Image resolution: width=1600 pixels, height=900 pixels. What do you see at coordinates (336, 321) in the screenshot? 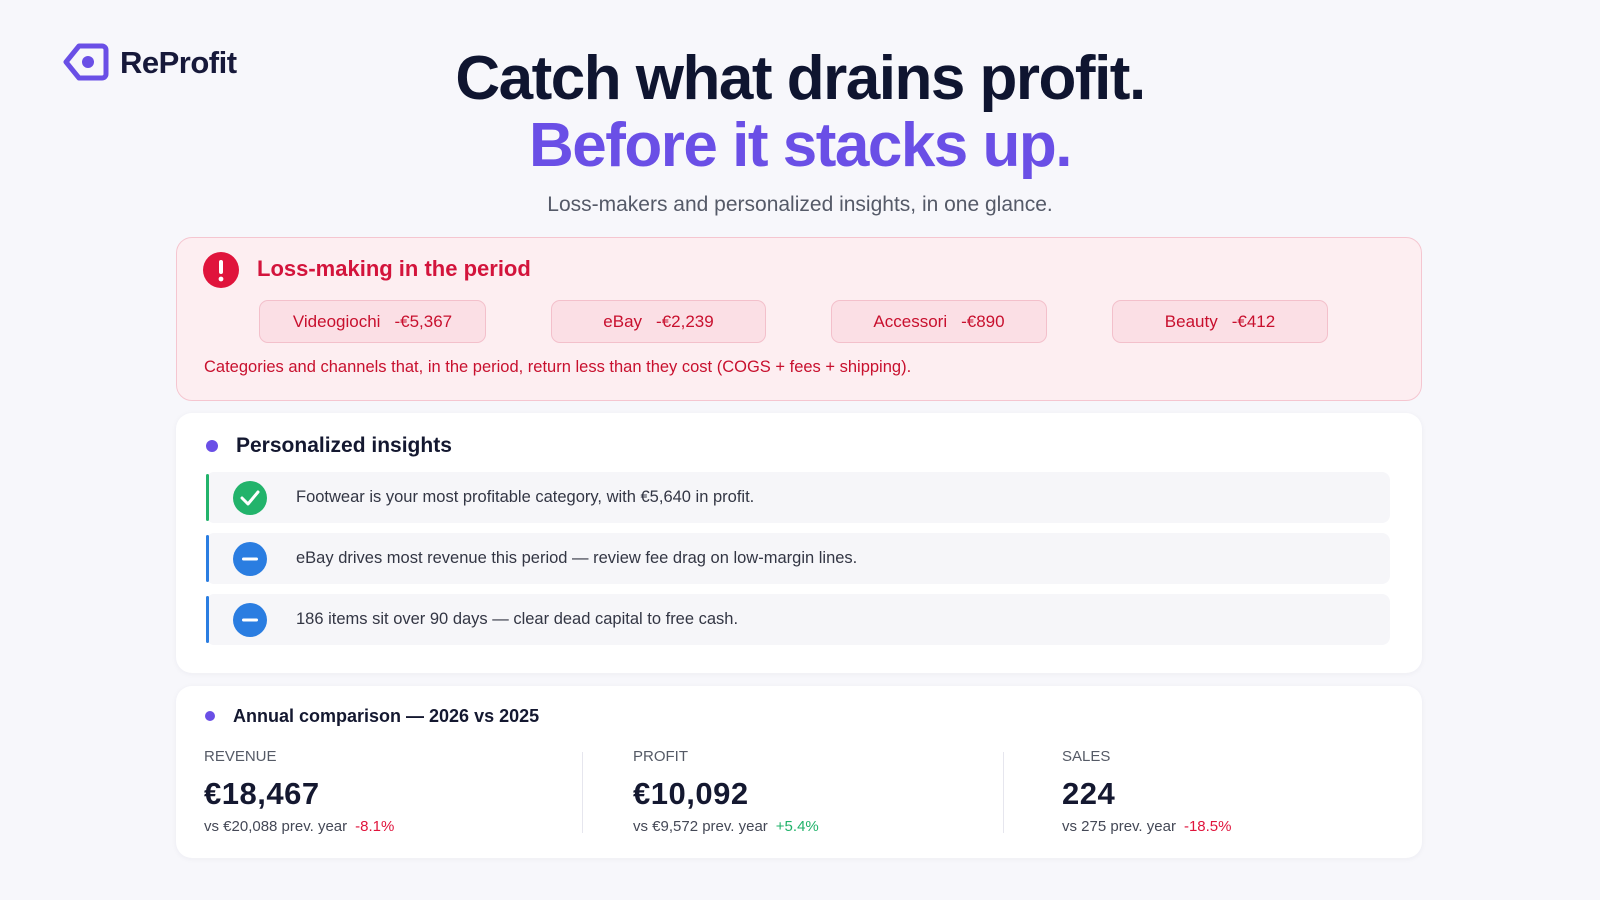
I see `chip-name: Videogiochi` at bounding box center [336, 321].